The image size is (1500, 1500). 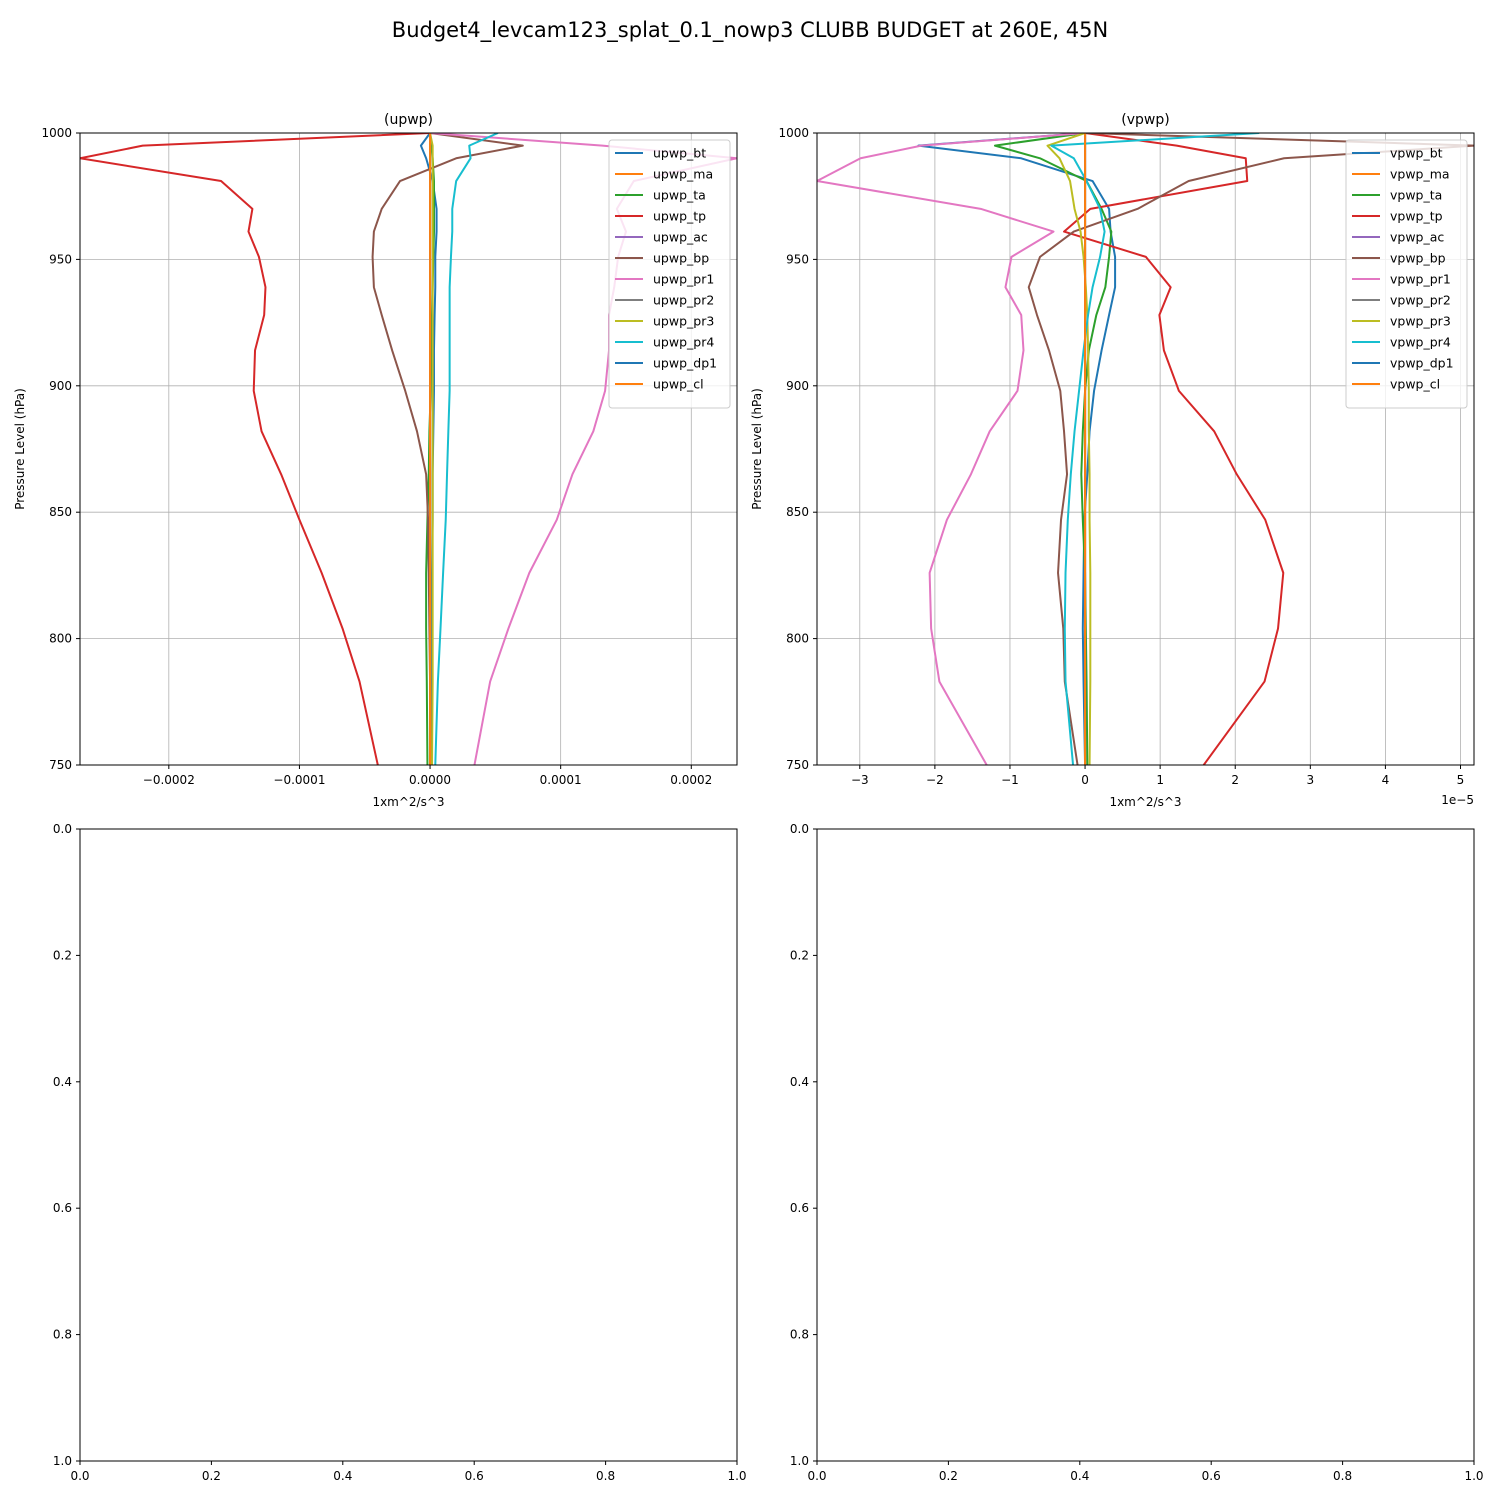 I want to click on panel-title: (upwp), so click(x=408, y=120).